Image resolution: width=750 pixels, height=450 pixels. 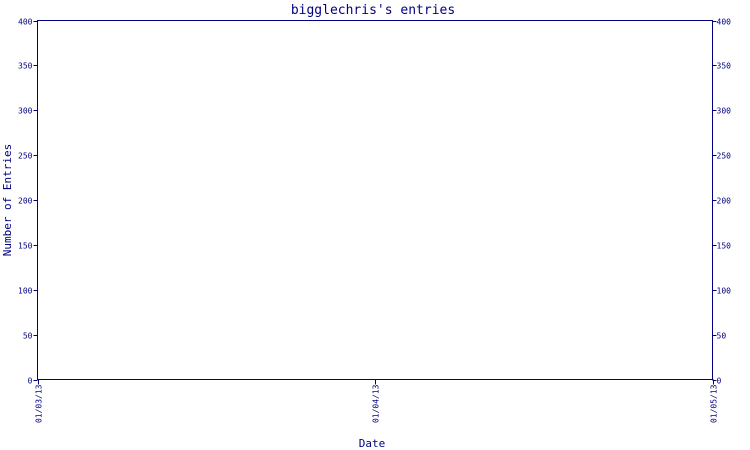 What do you see at coordinates (719, 381) in the screenshot?
I see `y-tick-label-right: 0` at bounding box center [719, 381].